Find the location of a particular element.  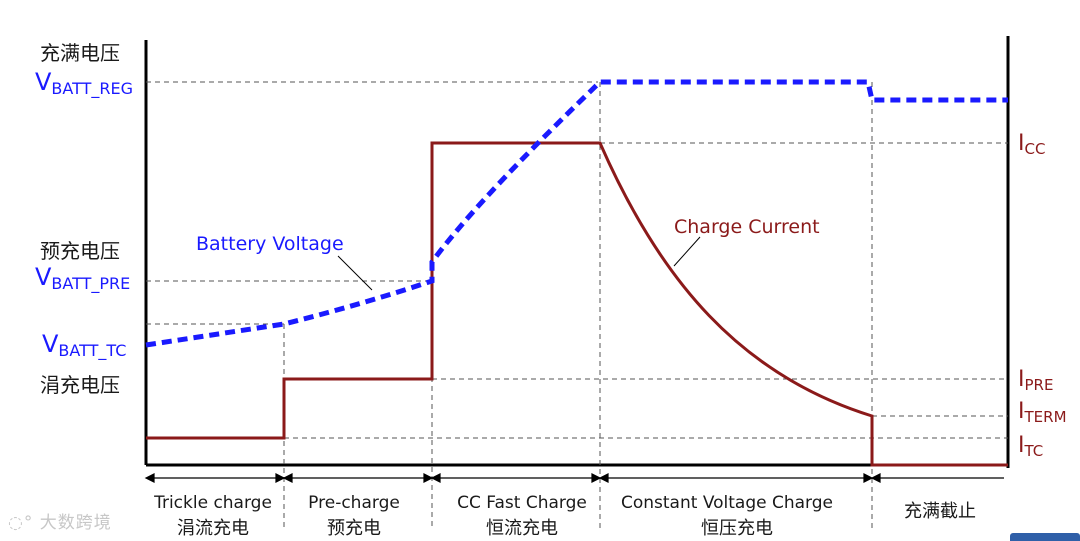

arrowhead-cv-right is located at coordinates (868, 478).